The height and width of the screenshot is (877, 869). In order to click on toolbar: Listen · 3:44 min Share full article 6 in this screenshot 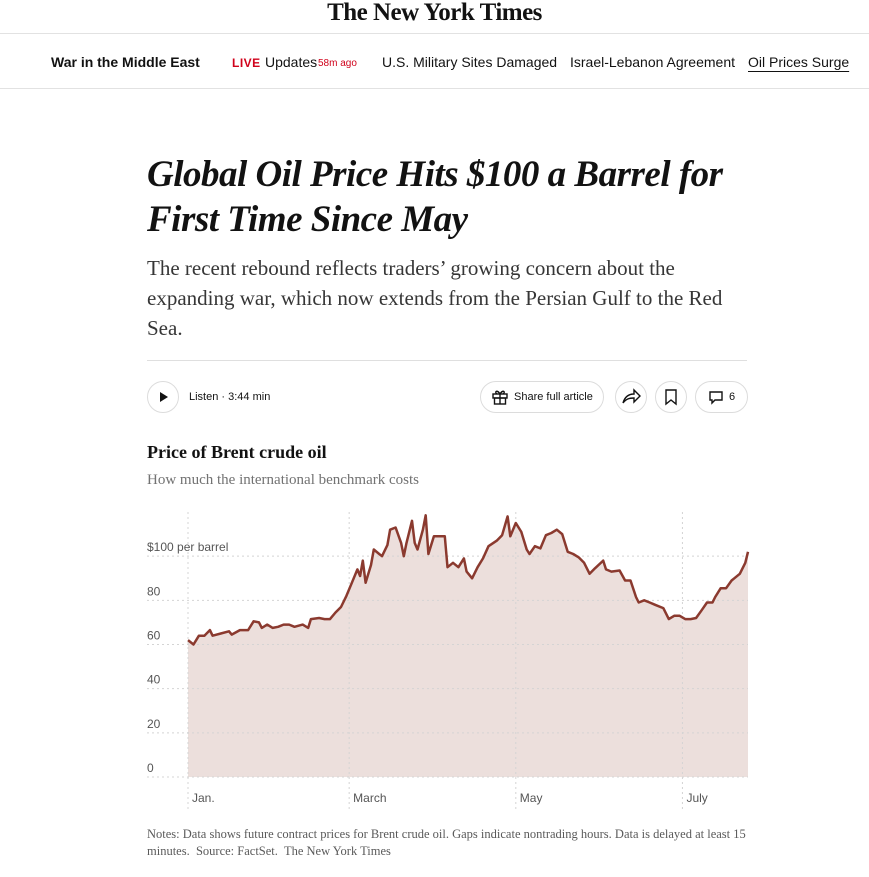, I will do `click(448, 398)`.